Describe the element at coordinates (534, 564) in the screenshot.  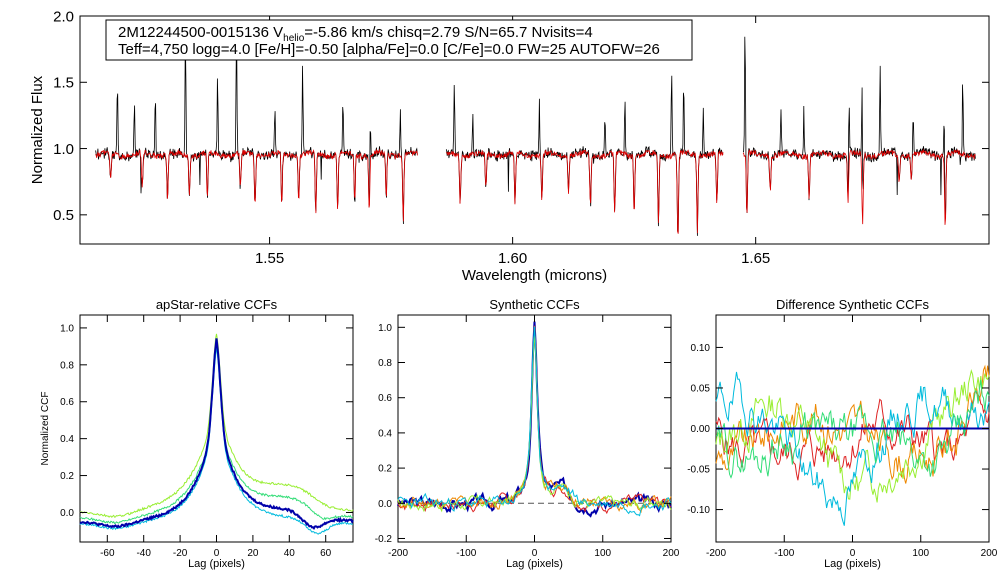
I see `synthetic_ccf-xlabel: Lag (pixels)` at that location.